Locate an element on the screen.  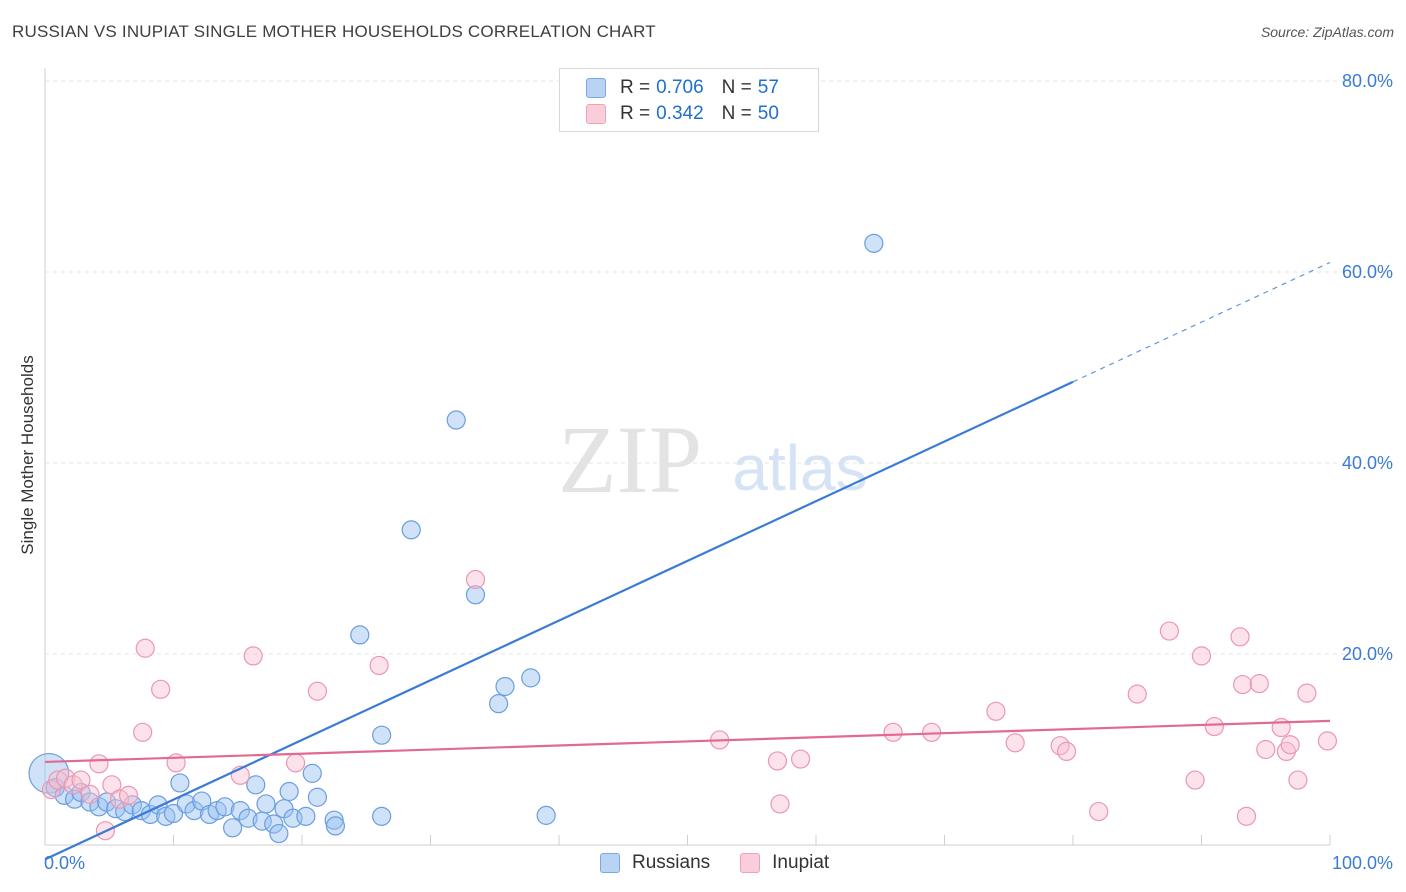
series-swatch-russians is located at coordinates (610, 863).